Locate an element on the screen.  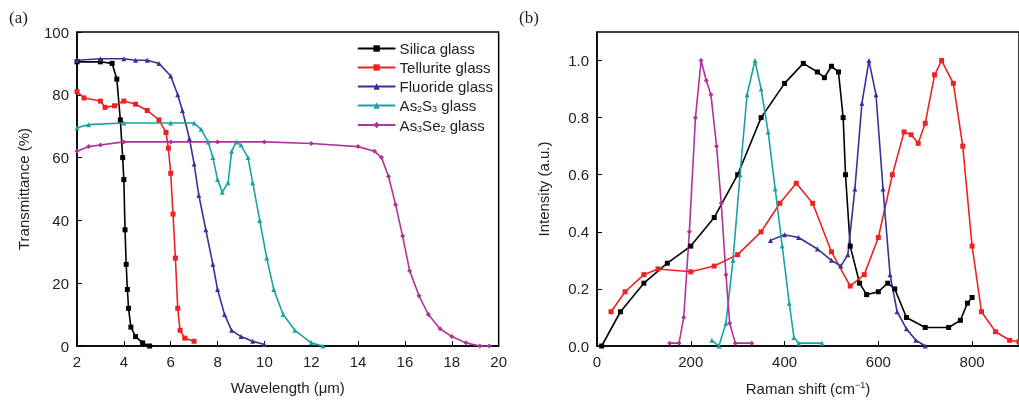
x-tick-label: 20 is located at coordinates (498, 361).